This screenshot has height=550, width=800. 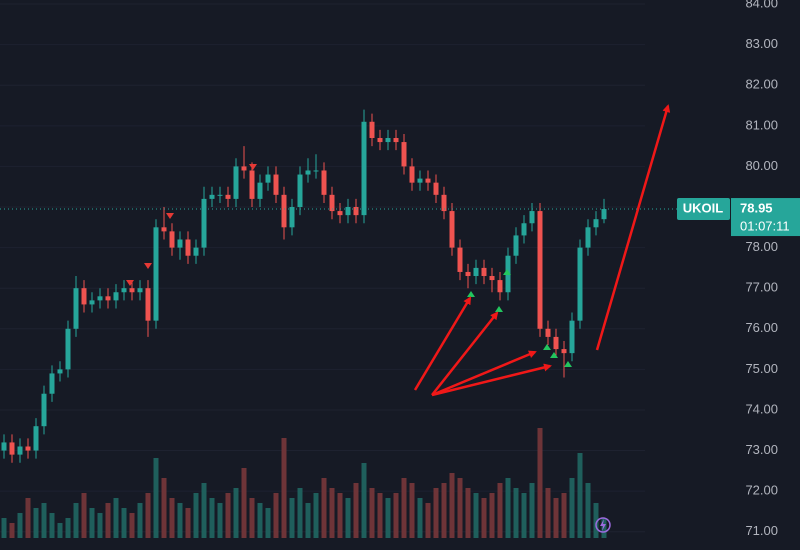 I want to click on y-tick-label: 82.00, so click(x=761, y=84).